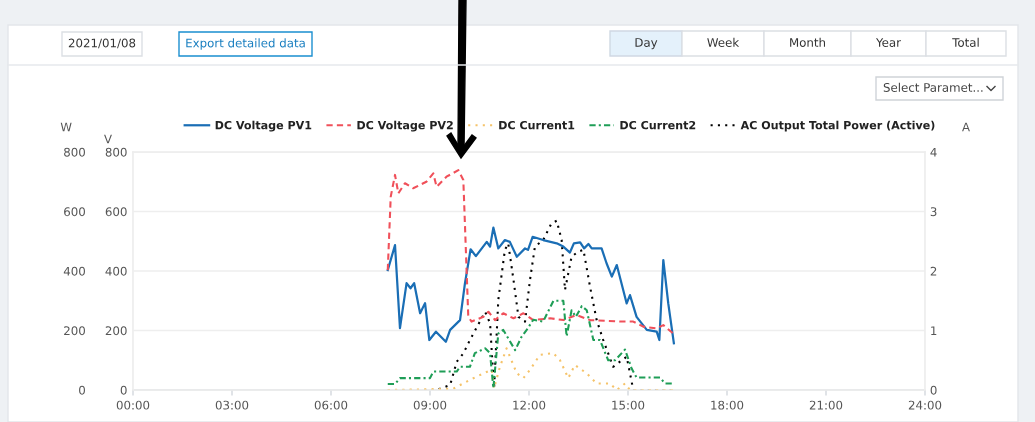  I want to click on legend-label: DC Current2, so click(658, 125).